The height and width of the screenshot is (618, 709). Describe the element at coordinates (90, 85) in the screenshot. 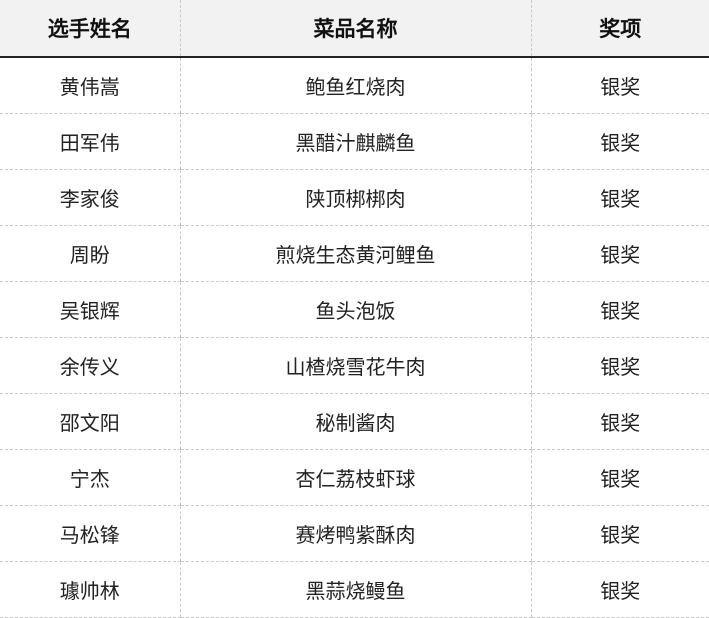

I see `contestant-name-cell: 黄伟嵩` at that location.